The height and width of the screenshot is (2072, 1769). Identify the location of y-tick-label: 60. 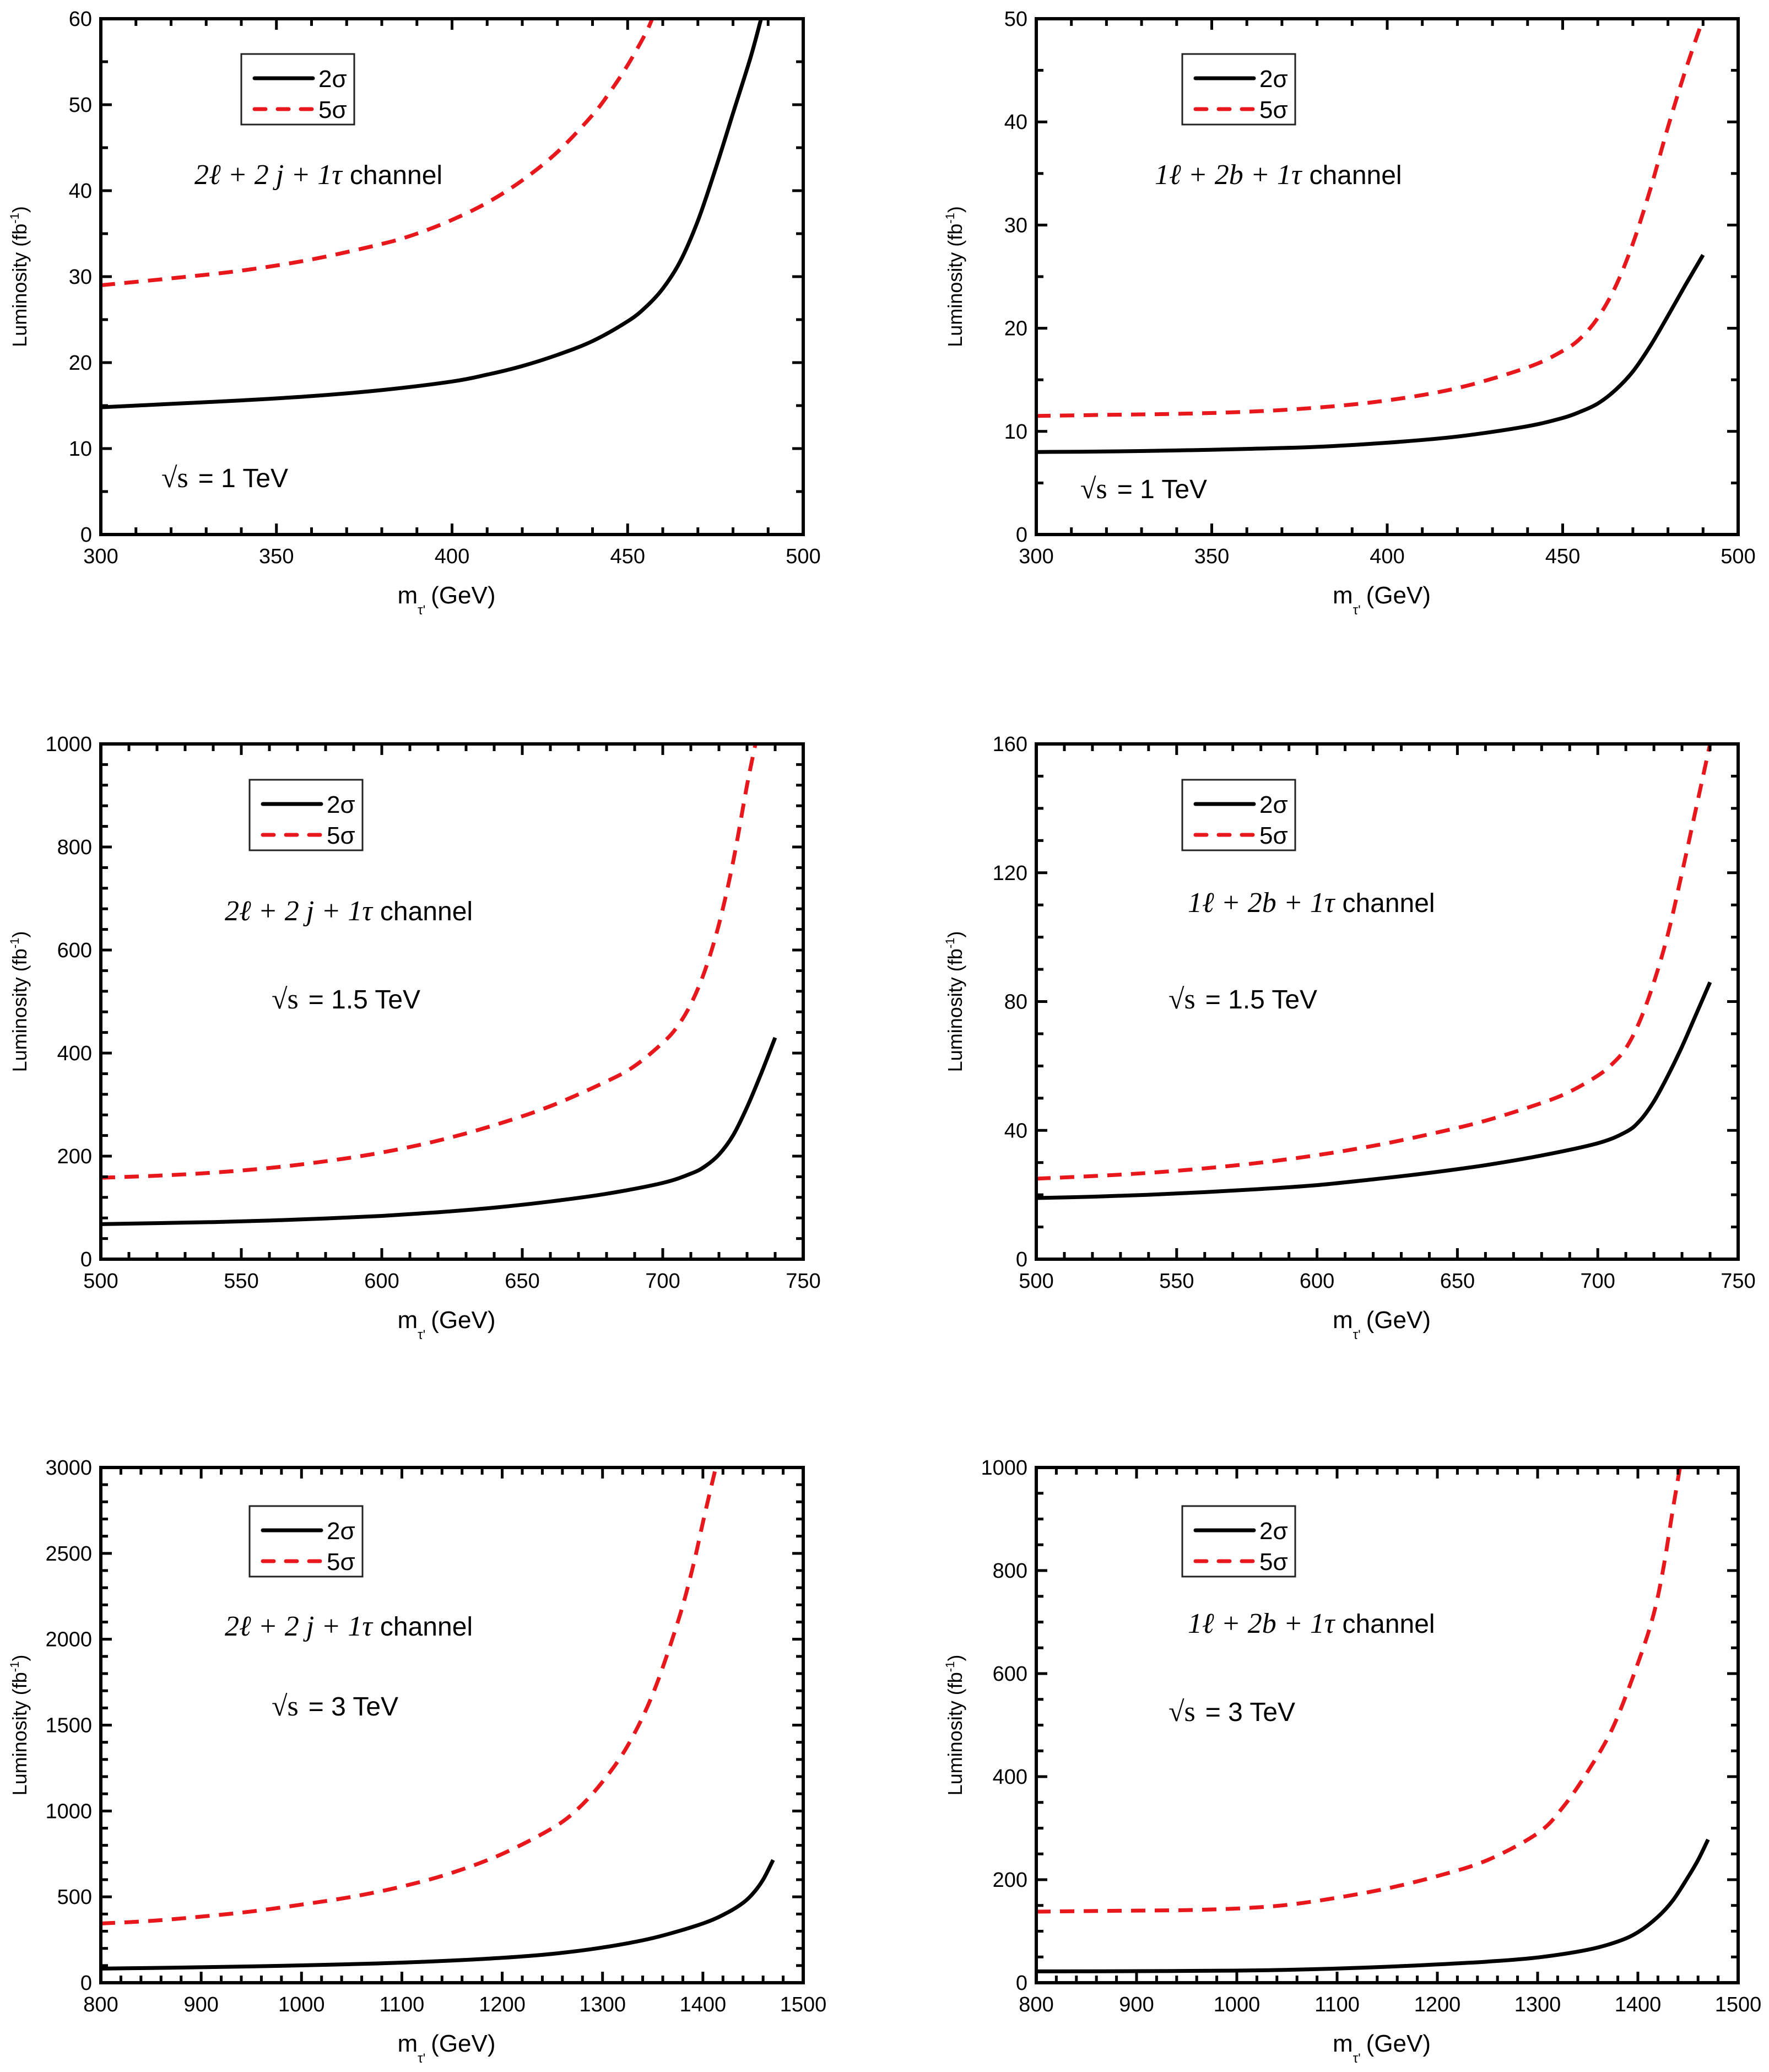
(80, 19).